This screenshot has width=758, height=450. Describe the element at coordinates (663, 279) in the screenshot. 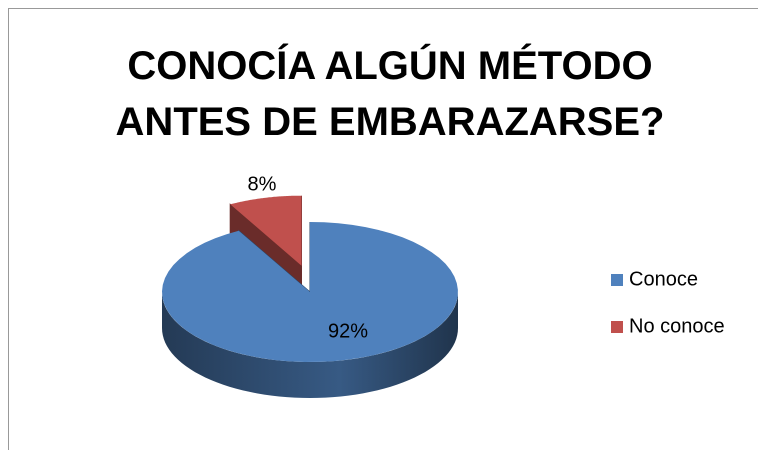

I see `legend-label: Conoce` at that location.